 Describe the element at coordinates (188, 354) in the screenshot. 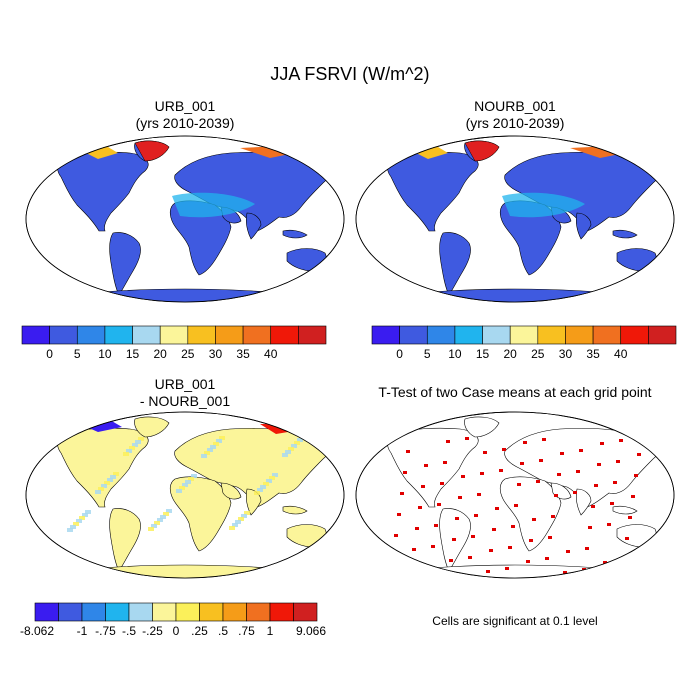

I see `colorbar-label: 25` at that location.